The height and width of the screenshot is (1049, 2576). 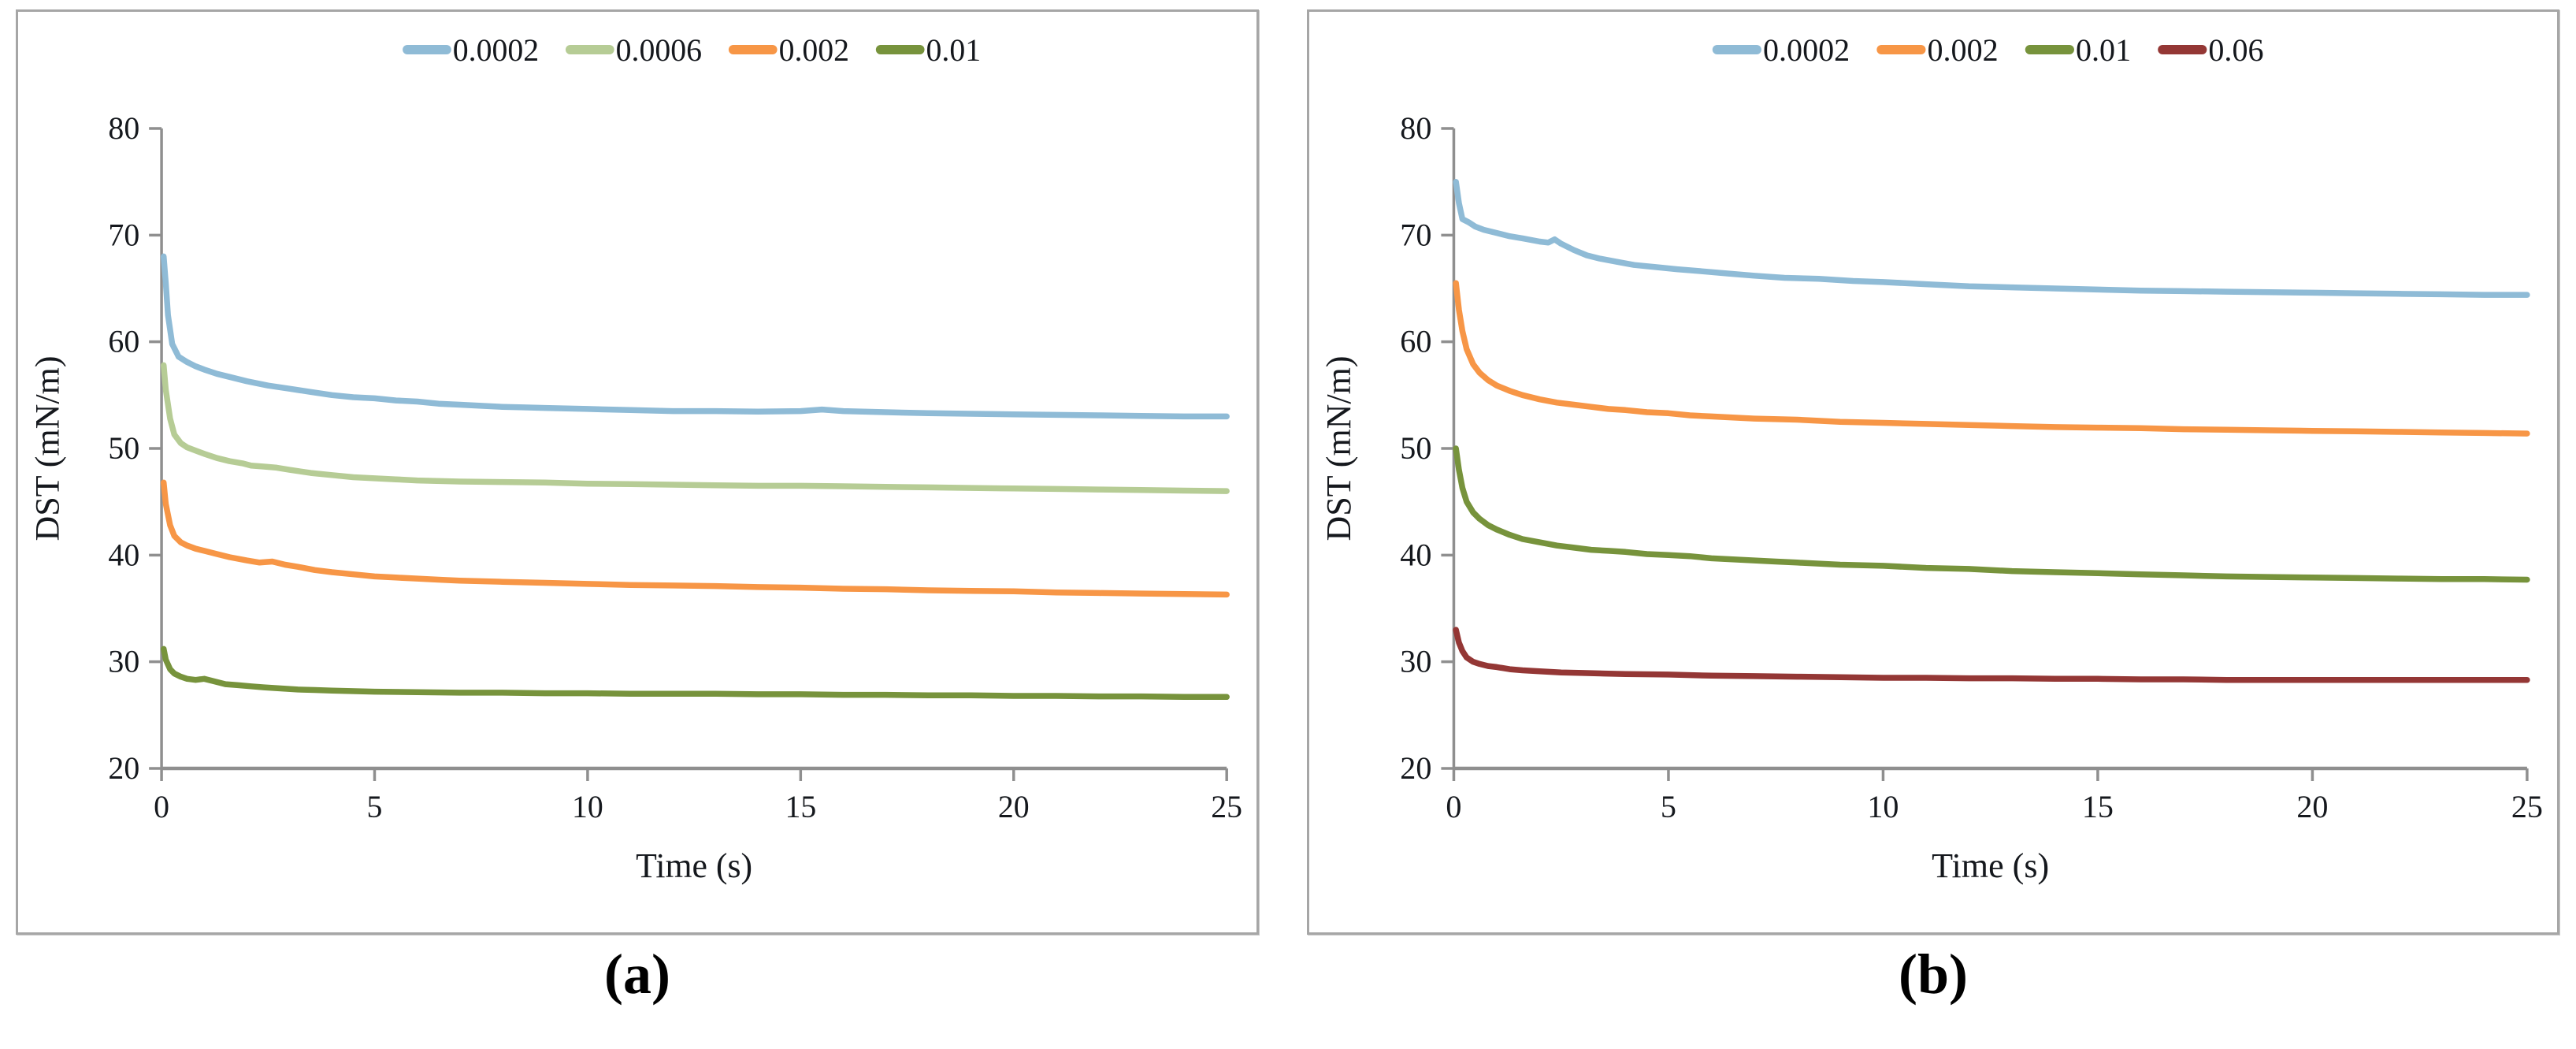 What do you see at coordinates (2235, 50) in the screenshot?
I see `legend-label: 0.06` at bounding box center [2235, 50].